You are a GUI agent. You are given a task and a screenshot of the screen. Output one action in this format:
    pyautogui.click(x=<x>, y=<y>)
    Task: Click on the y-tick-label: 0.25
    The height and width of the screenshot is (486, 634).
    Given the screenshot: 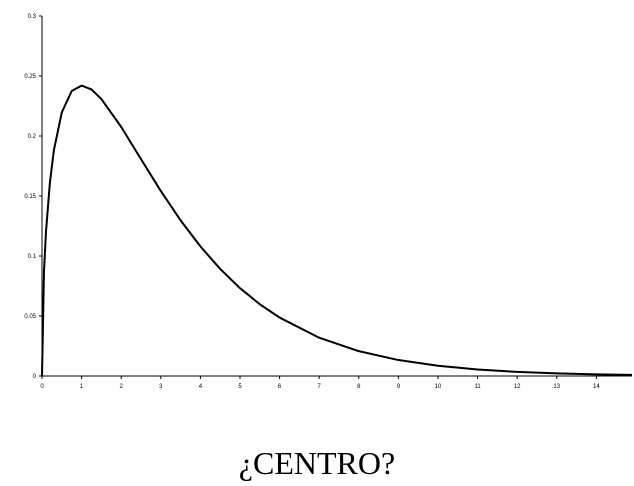 What is the action you would take?
    pyautogui.click(x=30, y=77)
    